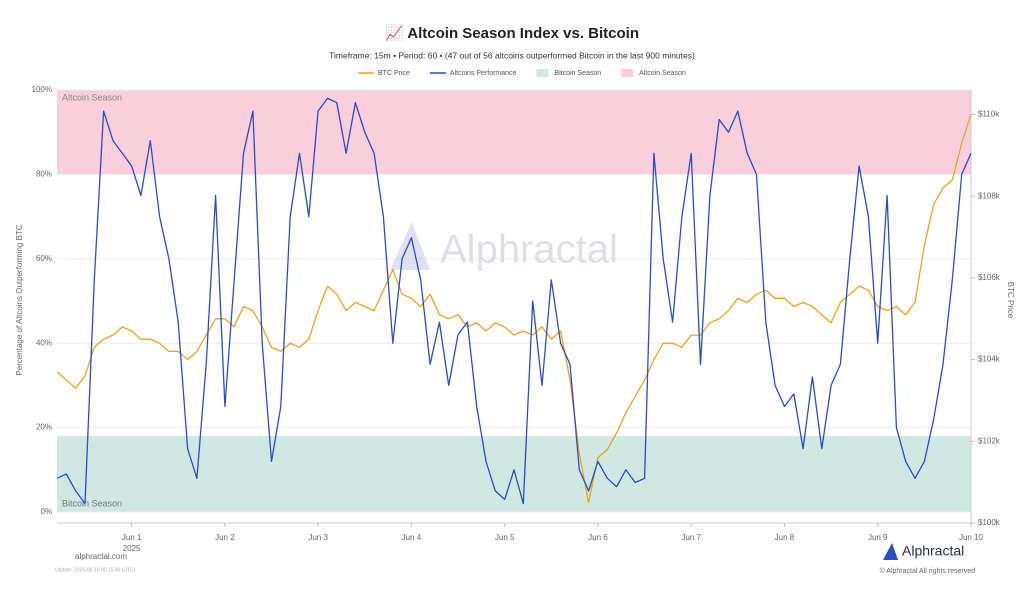 Image resolution: width=1024 pixels, height=591 pixels. What do you see at coordinates (989, 359) in the screenshot?
I see `y2-tick-label: $104k` at bounding box center [989, 359].